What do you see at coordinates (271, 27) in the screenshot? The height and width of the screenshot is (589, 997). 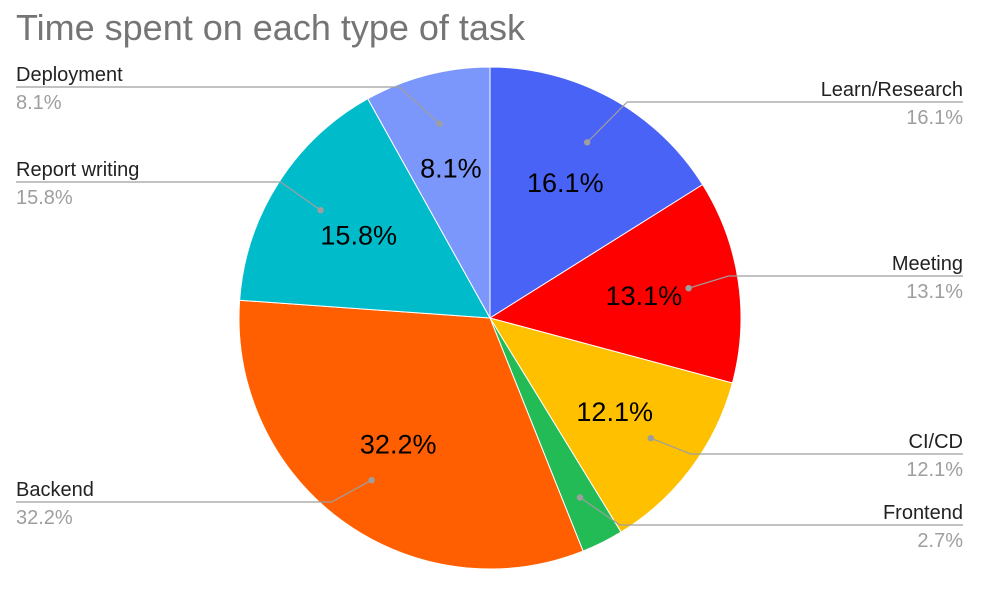 I see `chart-title: Time spent on each type of task` at bounding box center [271, 27].